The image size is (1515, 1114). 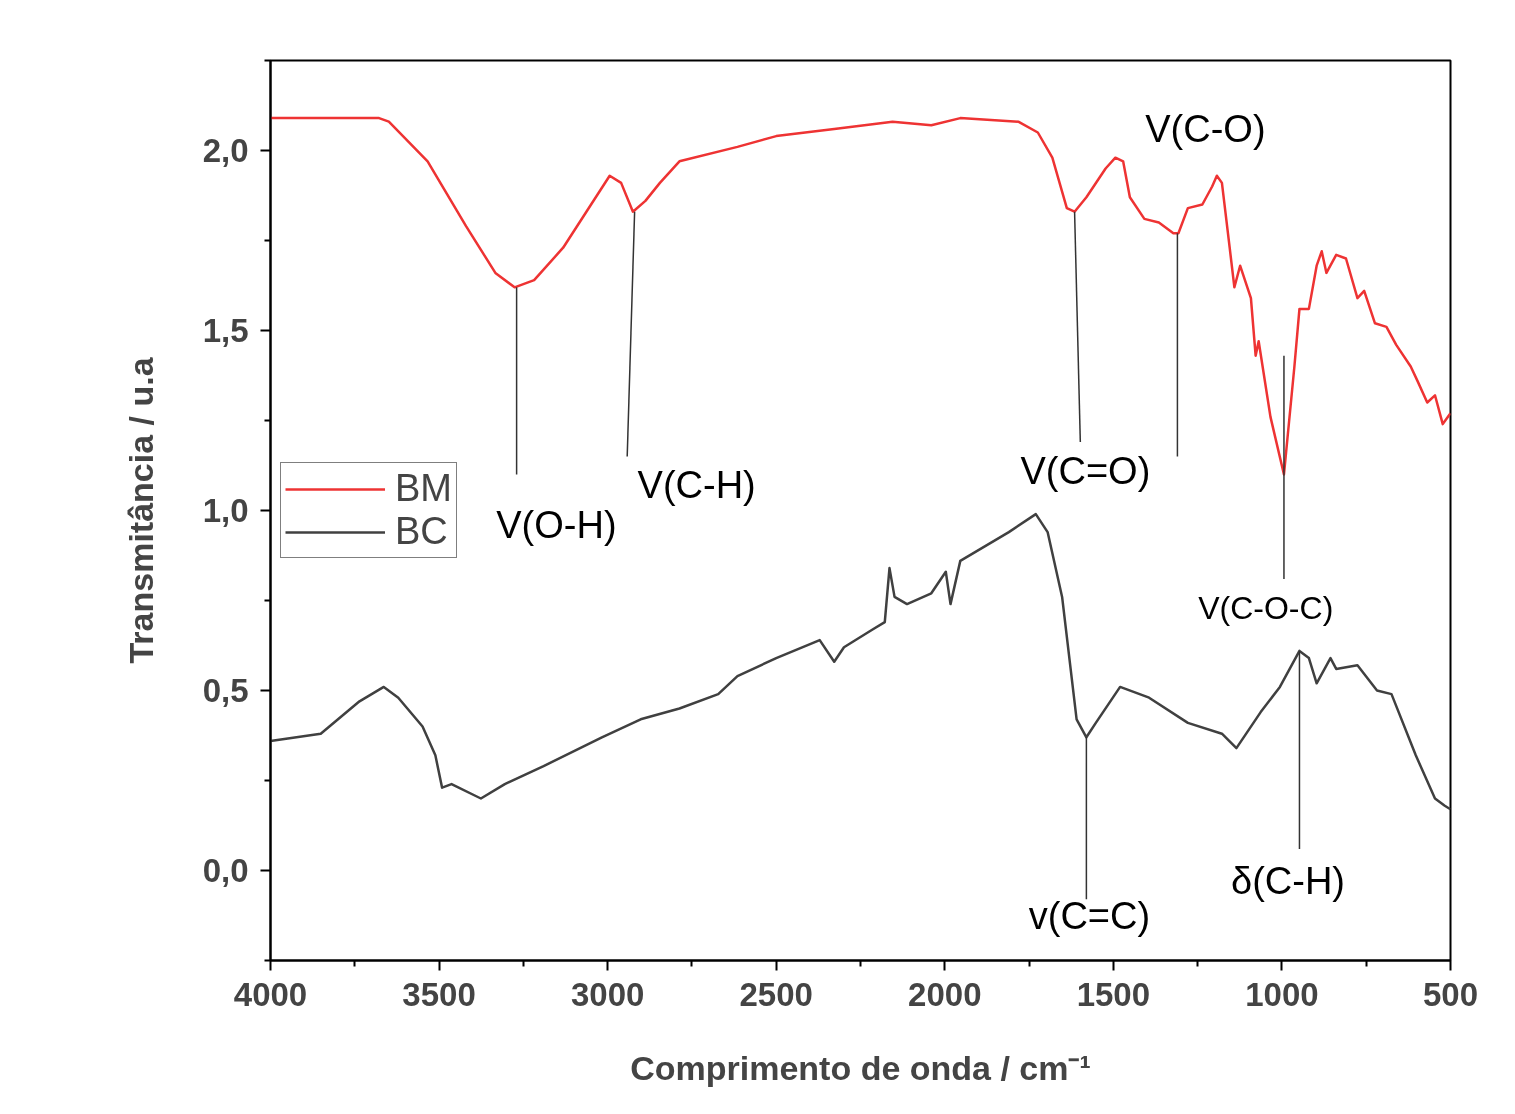 What do you see at coordinates (225, 510) in the screenshot?
I see `y-tick-label: 1,0` at bounding box center [225, 510].